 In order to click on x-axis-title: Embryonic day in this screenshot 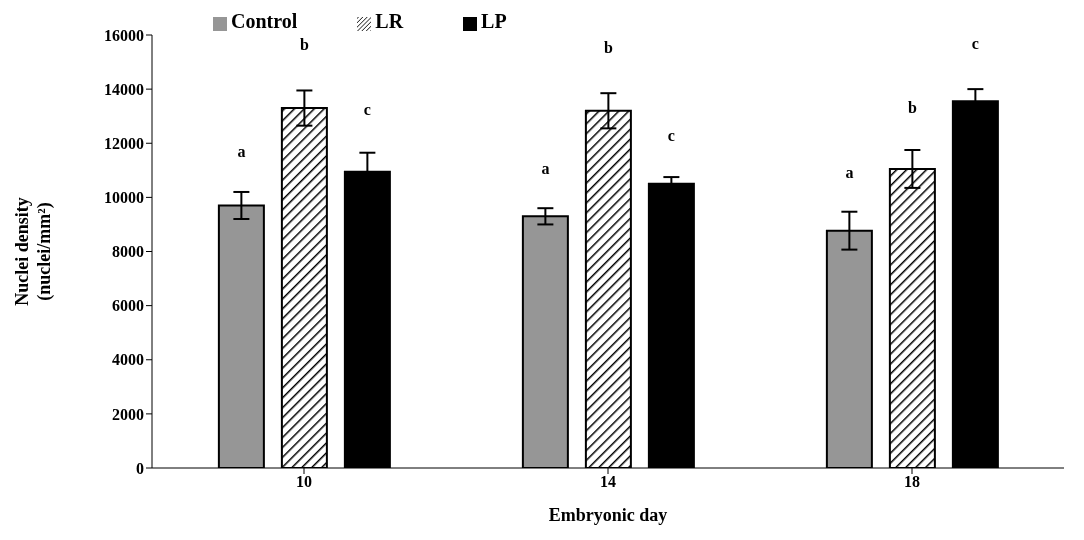, I will do `click(608, 515)`.